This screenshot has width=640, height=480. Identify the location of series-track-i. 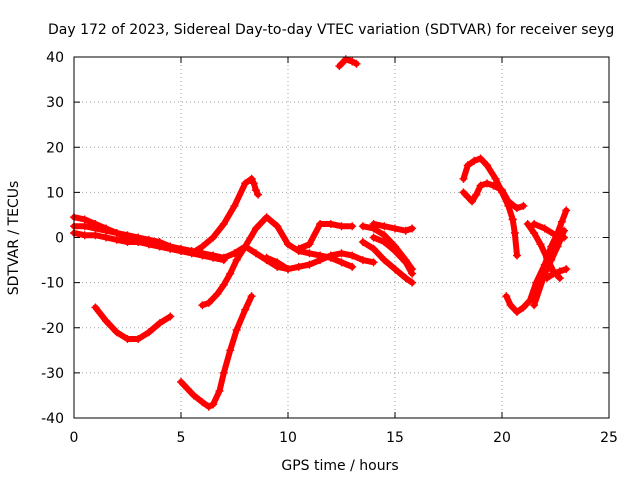
(348, 63).